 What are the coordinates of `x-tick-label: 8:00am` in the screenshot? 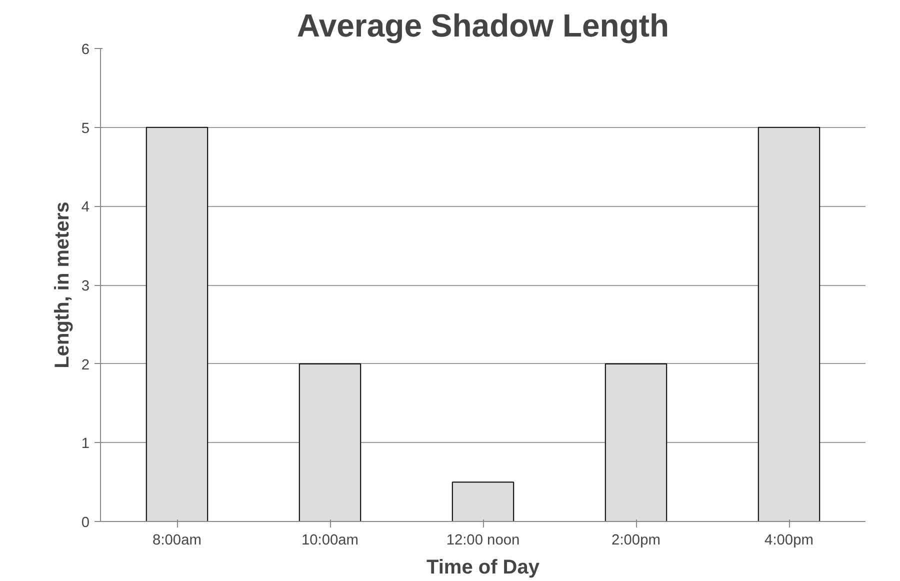 It's located at (177, 540).